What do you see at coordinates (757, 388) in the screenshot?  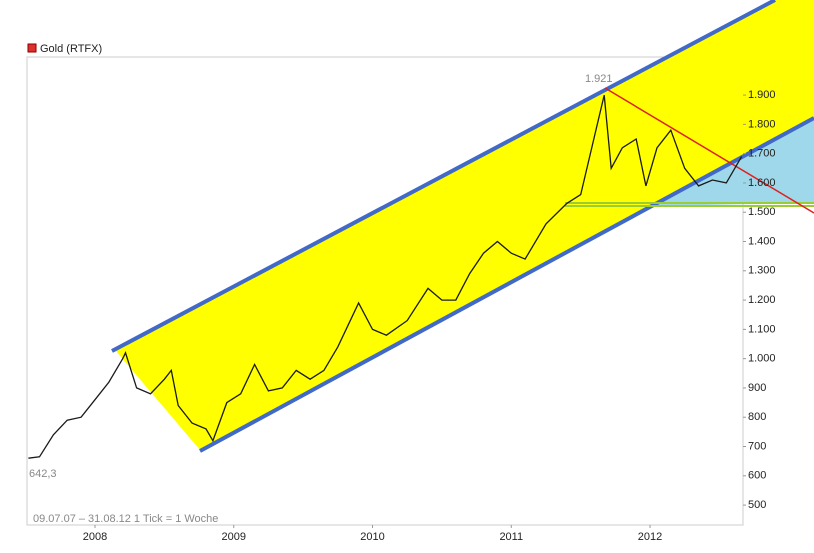 I see `y-tick-label: 900` at bounding box center [757, 388].